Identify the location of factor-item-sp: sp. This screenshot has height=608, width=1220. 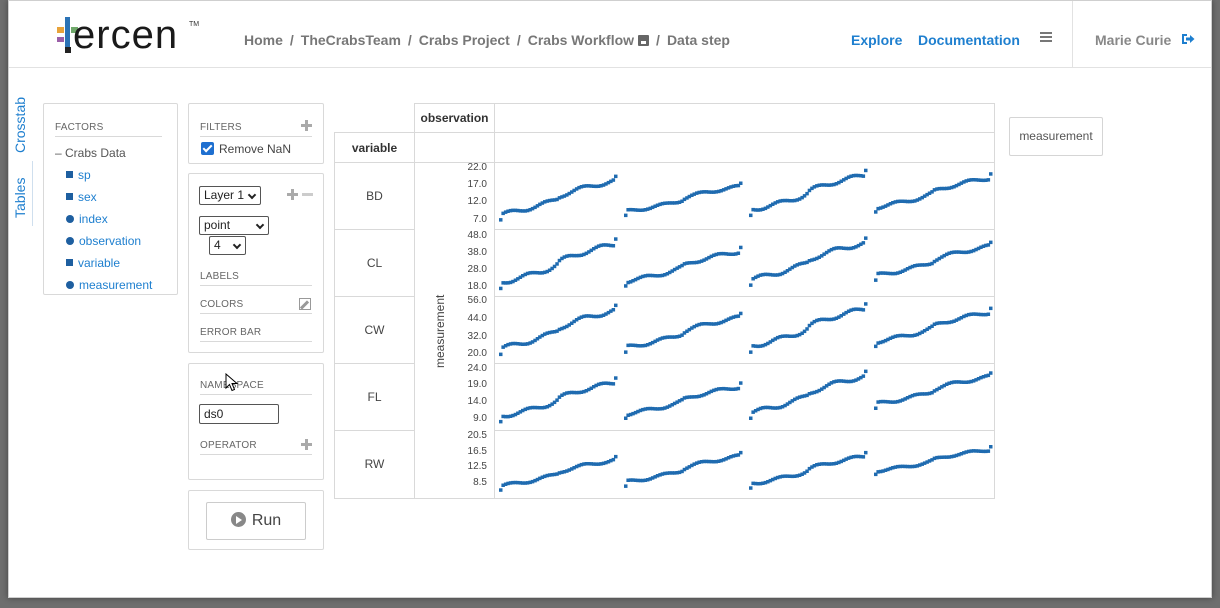
(78, 175).